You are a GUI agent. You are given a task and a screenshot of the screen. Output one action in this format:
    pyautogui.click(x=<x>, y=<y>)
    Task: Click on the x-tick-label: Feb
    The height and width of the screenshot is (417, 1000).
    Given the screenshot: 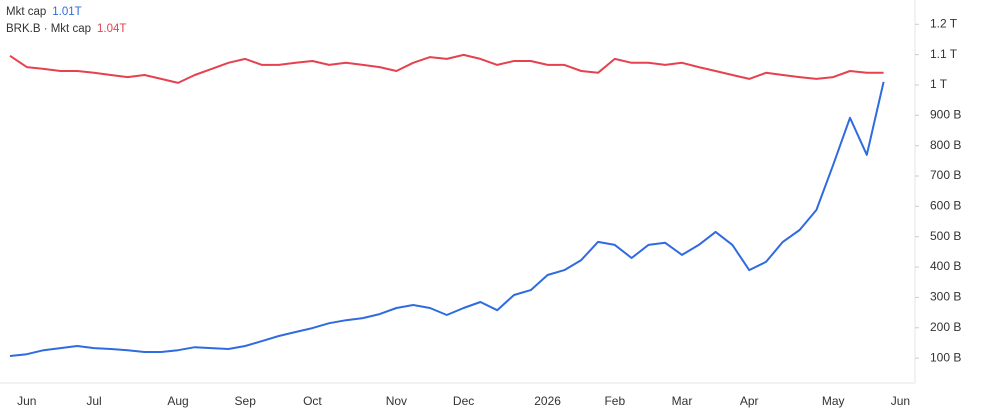 What is the action you would take?
    pyautogui.click(x=614, y=401)
    